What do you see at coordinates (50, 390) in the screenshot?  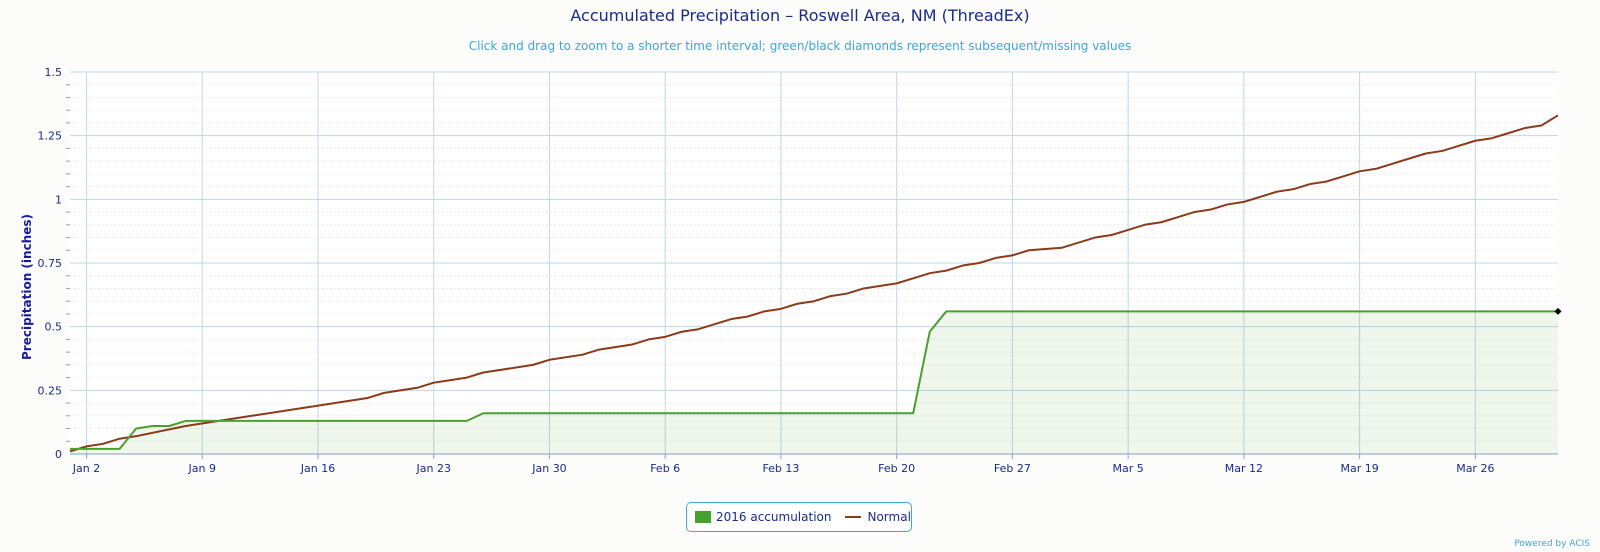 I see `y-tick-label: 0.25` at bounding box center [50, 390].